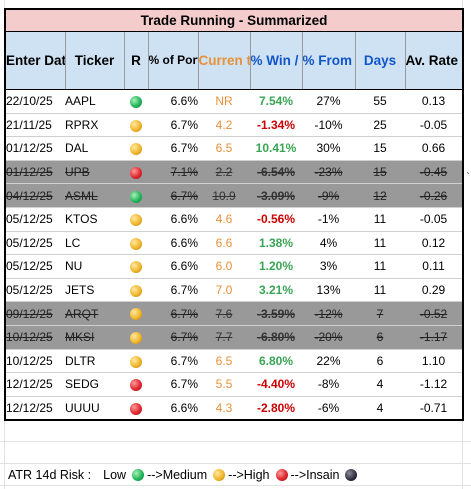 The width and height of the screenshot is (471, 489). Describe the element at coordinates (173, 60) in the screenshot. I see `header-pct-portfolio: % of Portfolio` at that location.